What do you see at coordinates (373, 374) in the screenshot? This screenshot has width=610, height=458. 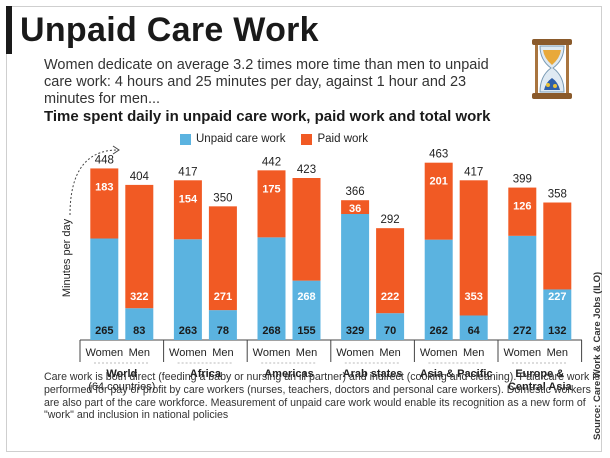 I see `category-label-3: Arab states` at bounding box center [373, 374].